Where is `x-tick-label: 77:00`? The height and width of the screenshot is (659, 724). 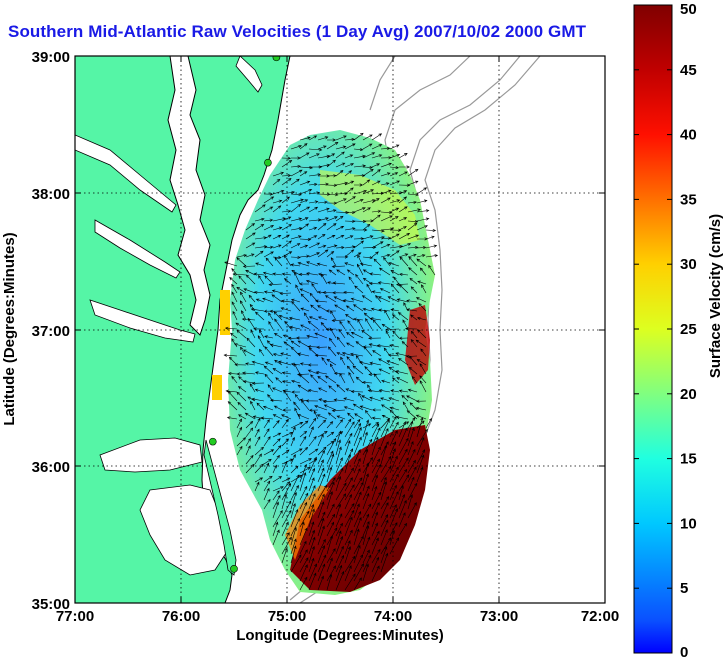 x-tick-label: 77:00 is located at coordinates (75, 616).